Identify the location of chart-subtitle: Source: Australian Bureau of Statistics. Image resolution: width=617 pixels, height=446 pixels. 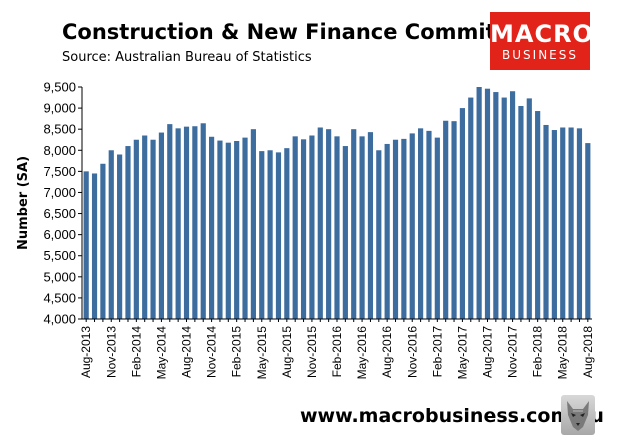
(187, 57).